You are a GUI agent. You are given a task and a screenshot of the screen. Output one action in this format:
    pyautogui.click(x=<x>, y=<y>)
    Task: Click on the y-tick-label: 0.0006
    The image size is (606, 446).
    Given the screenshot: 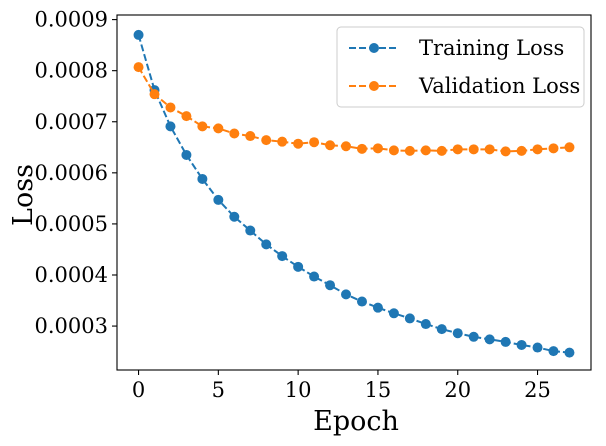 What is the action you would take?
    pyautogui.click(x=71, y=173)
    